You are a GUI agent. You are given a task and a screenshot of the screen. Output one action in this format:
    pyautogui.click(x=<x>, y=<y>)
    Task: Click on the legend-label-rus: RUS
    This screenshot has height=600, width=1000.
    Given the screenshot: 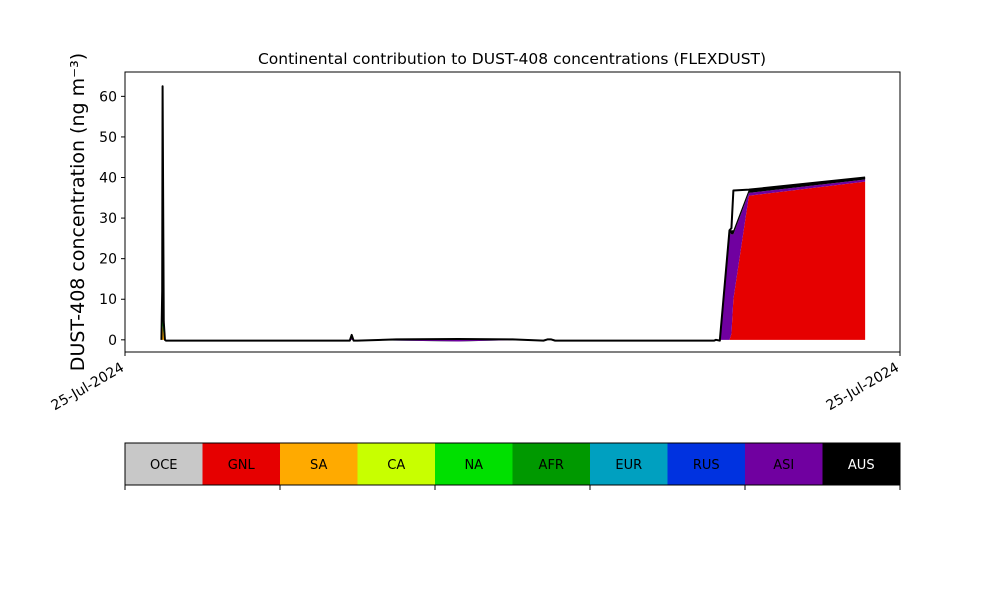 What is the action you would take?
    pyautogui.click(x=706, y=465)
    